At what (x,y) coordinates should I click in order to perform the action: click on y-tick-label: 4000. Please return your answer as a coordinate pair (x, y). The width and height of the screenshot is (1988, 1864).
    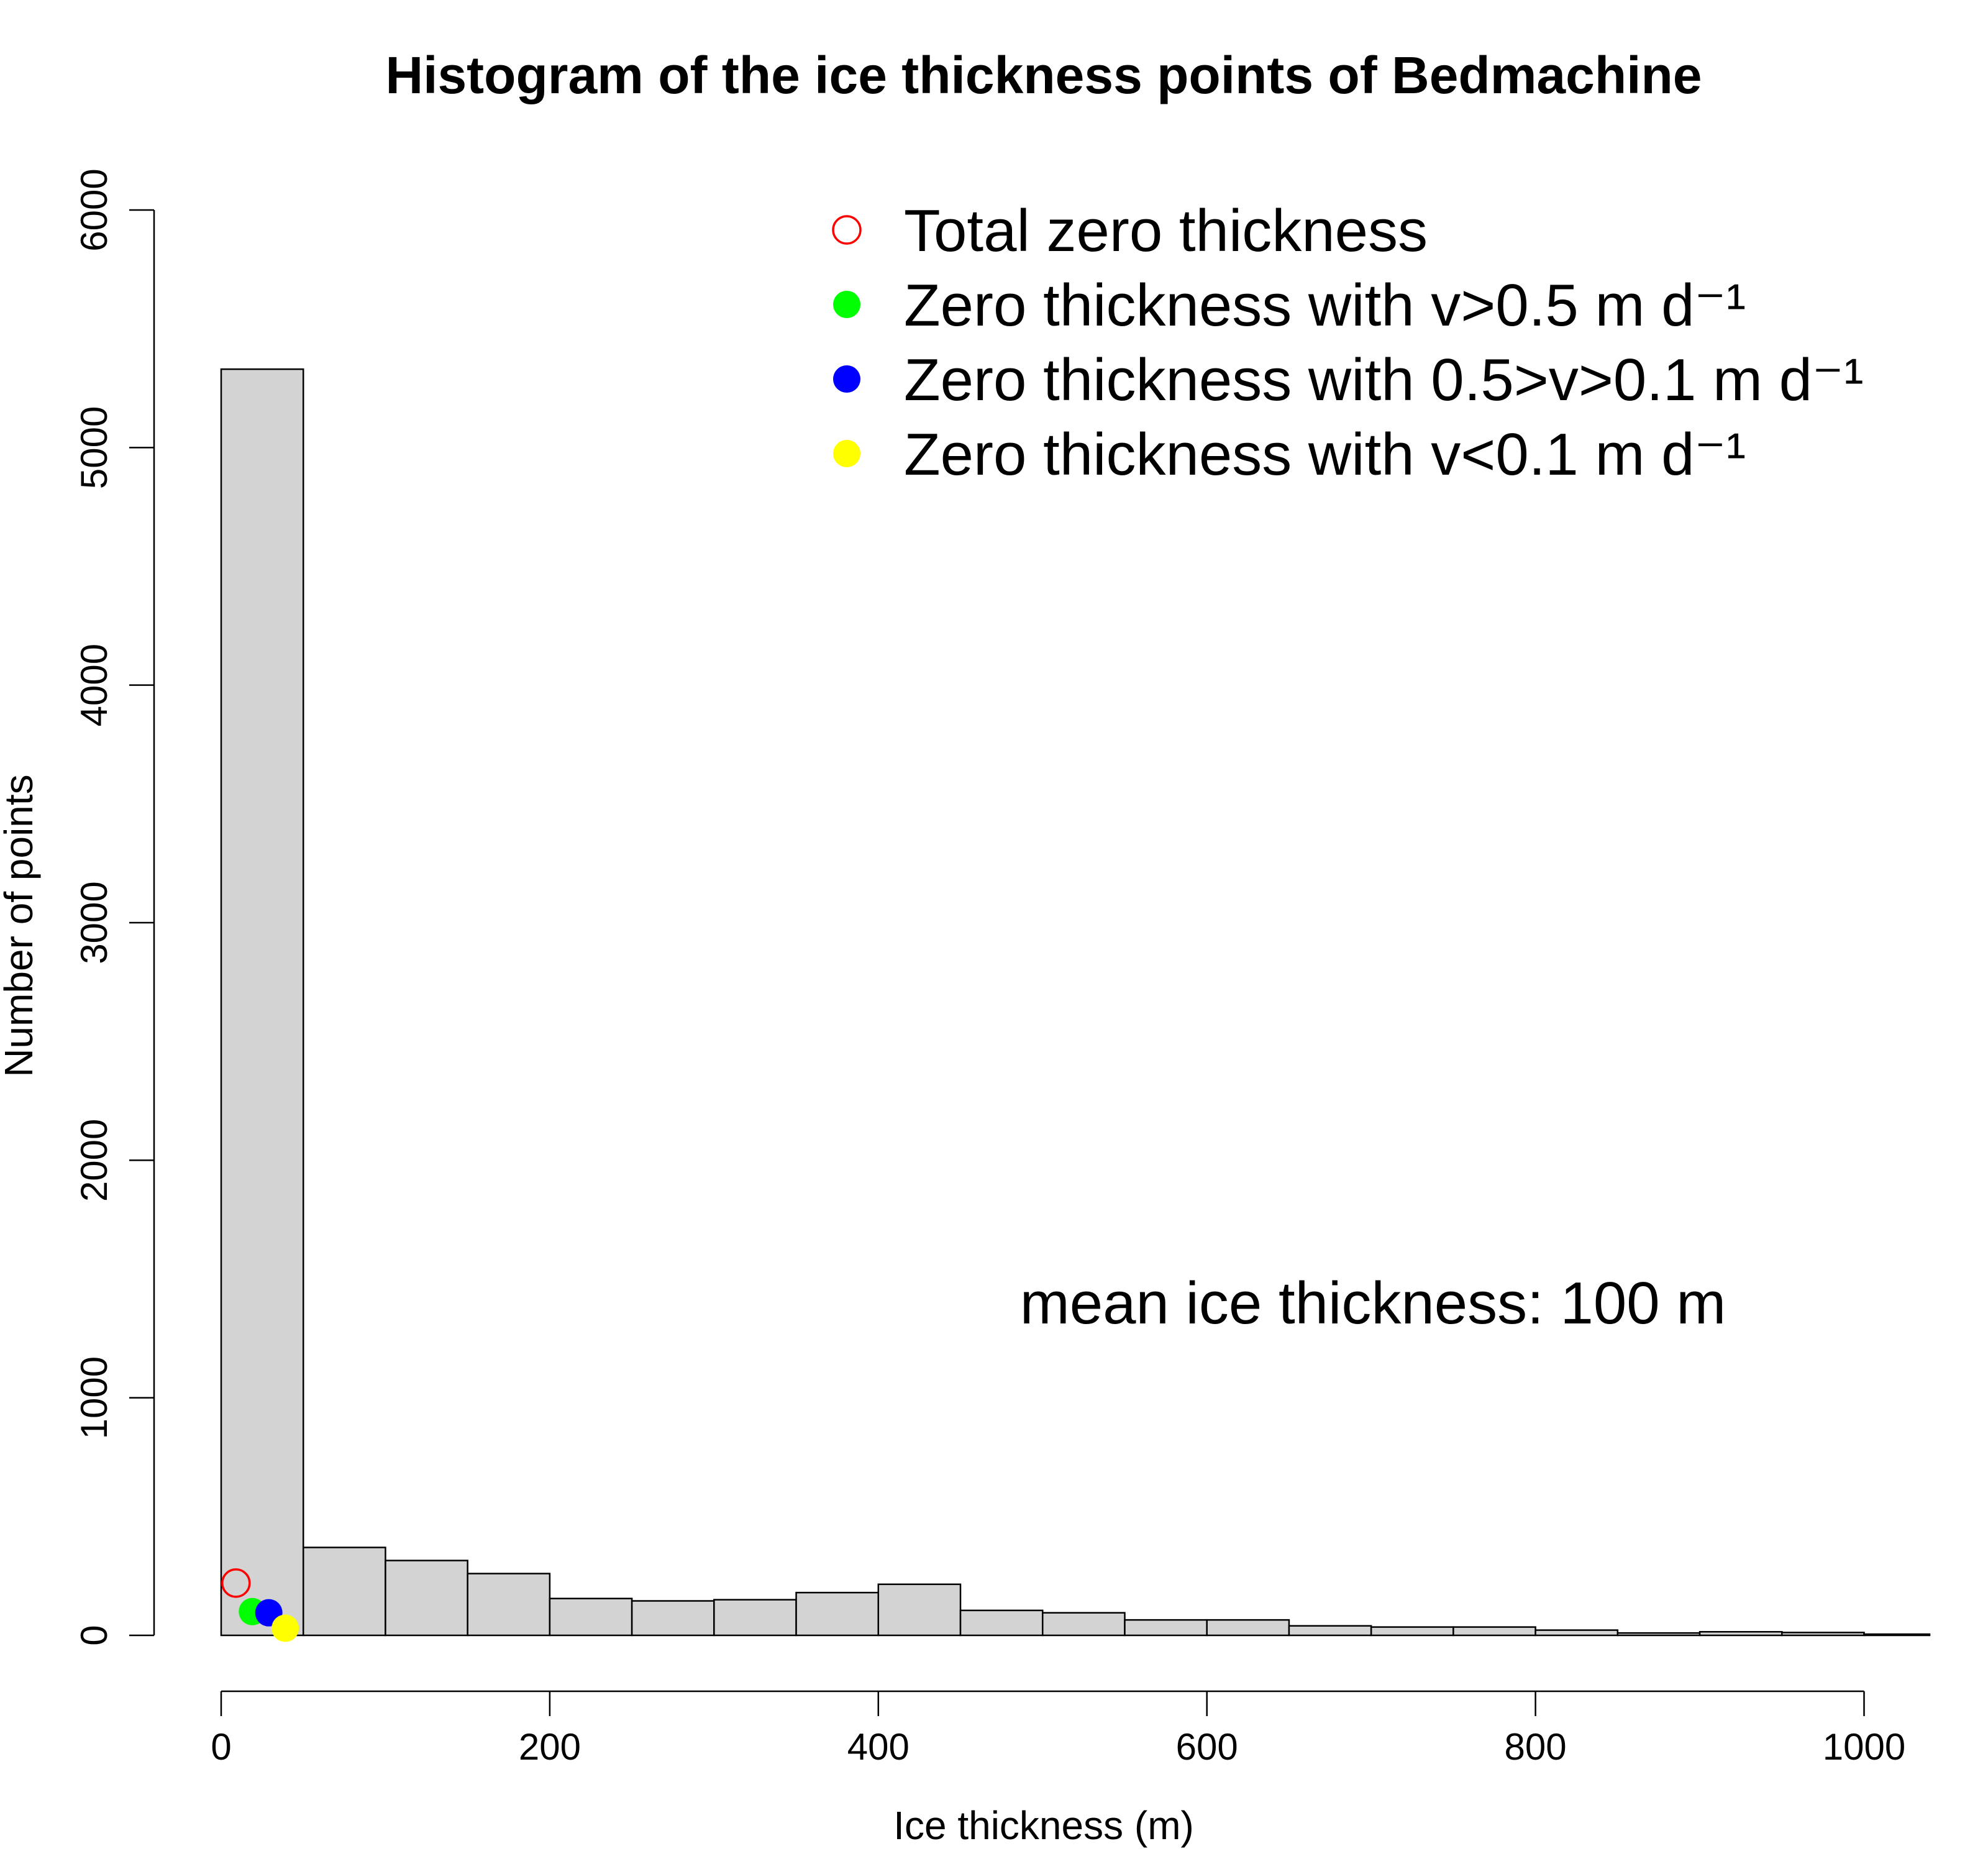
    Looking at the image, I should click on (94, 685).